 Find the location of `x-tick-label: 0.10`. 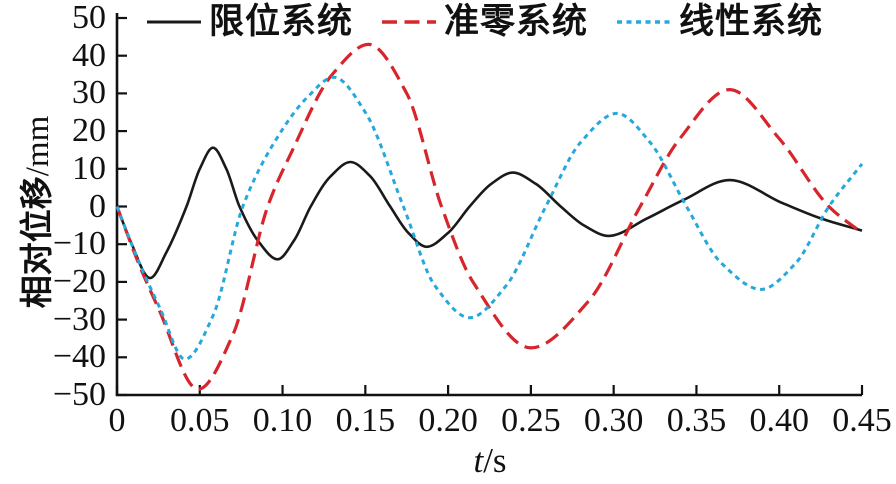

x-tick-label: 0.10 is located at coordinates (282, 420).